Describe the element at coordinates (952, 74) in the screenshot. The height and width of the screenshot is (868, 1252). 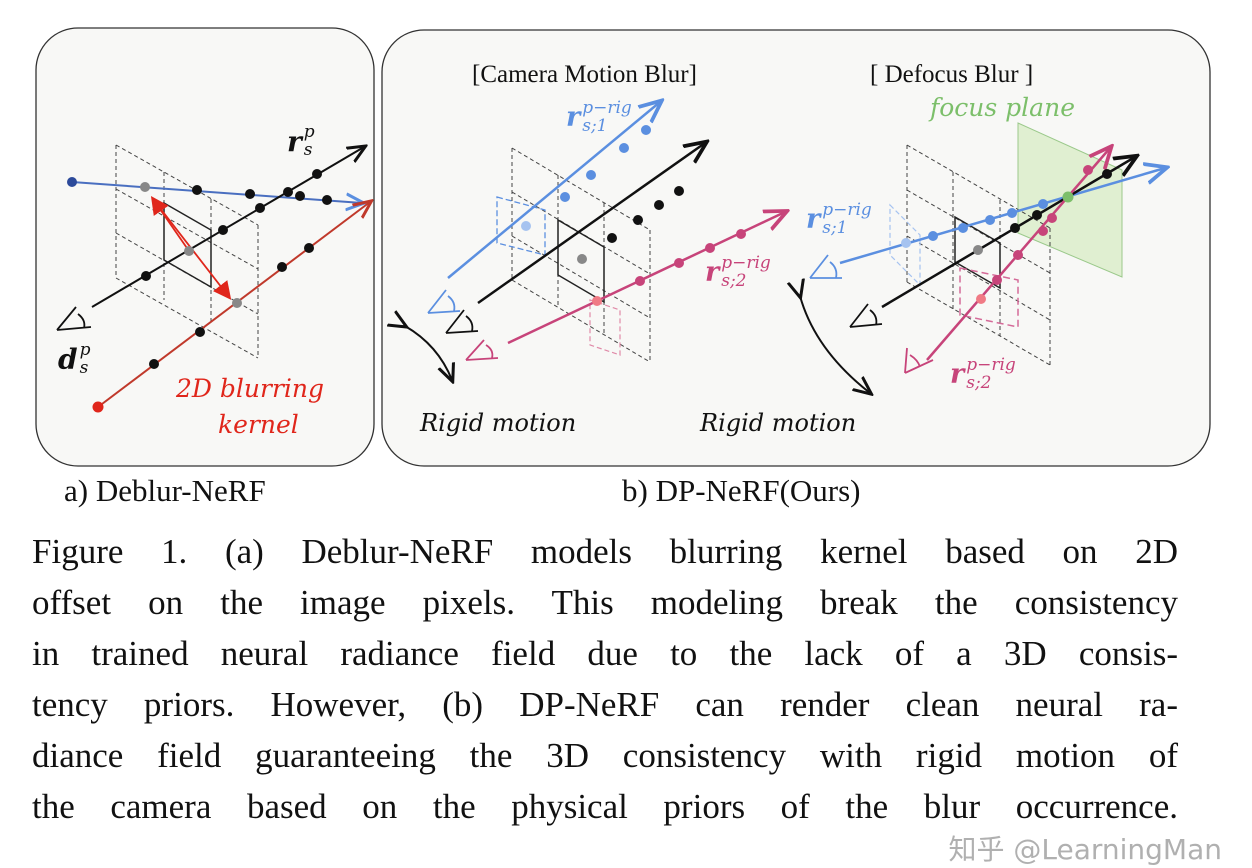
I see `defocus-title: [ Defocus Blur ]` at that location.